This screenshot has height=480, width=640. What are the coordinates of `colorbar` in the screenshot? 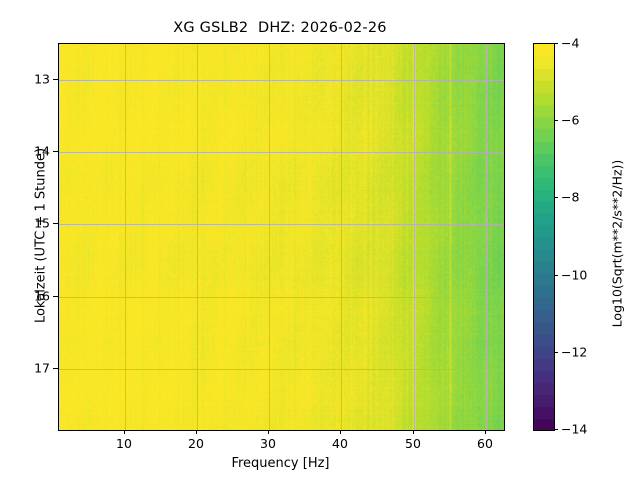 It's located at (544, 237).